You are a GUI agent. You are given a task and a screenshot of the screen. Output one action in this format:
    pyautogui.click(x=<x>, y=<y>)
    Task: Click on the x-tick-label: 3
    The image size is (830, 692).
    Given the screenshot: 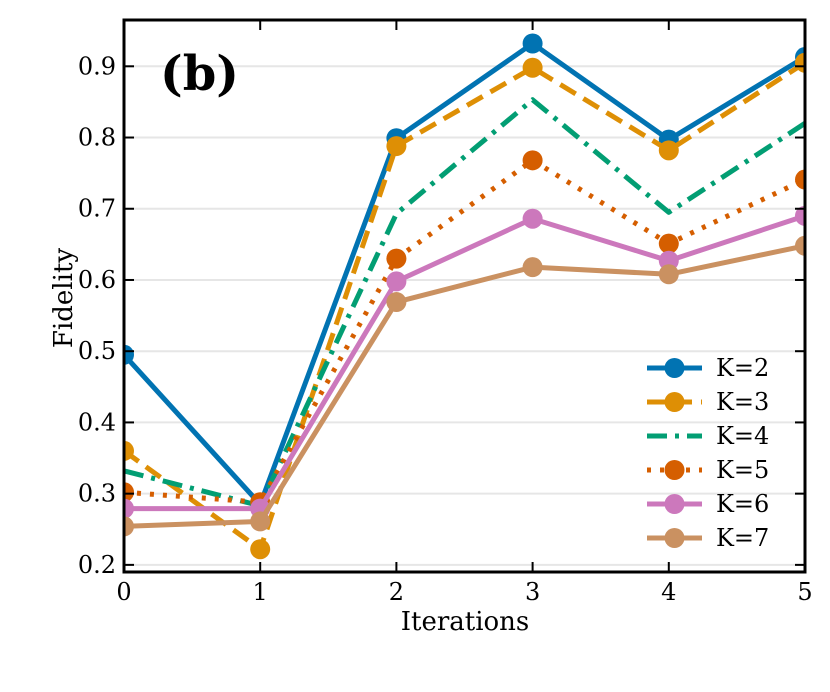 What is the action you would take?
    pyautogui.click(x=532, y=592)
    